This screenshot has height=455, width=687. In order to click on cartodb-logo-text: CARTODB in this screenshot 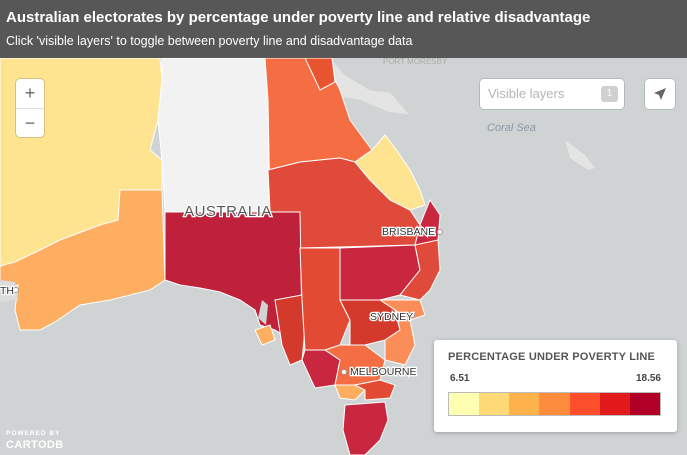, I will do `click(35, 444)`.